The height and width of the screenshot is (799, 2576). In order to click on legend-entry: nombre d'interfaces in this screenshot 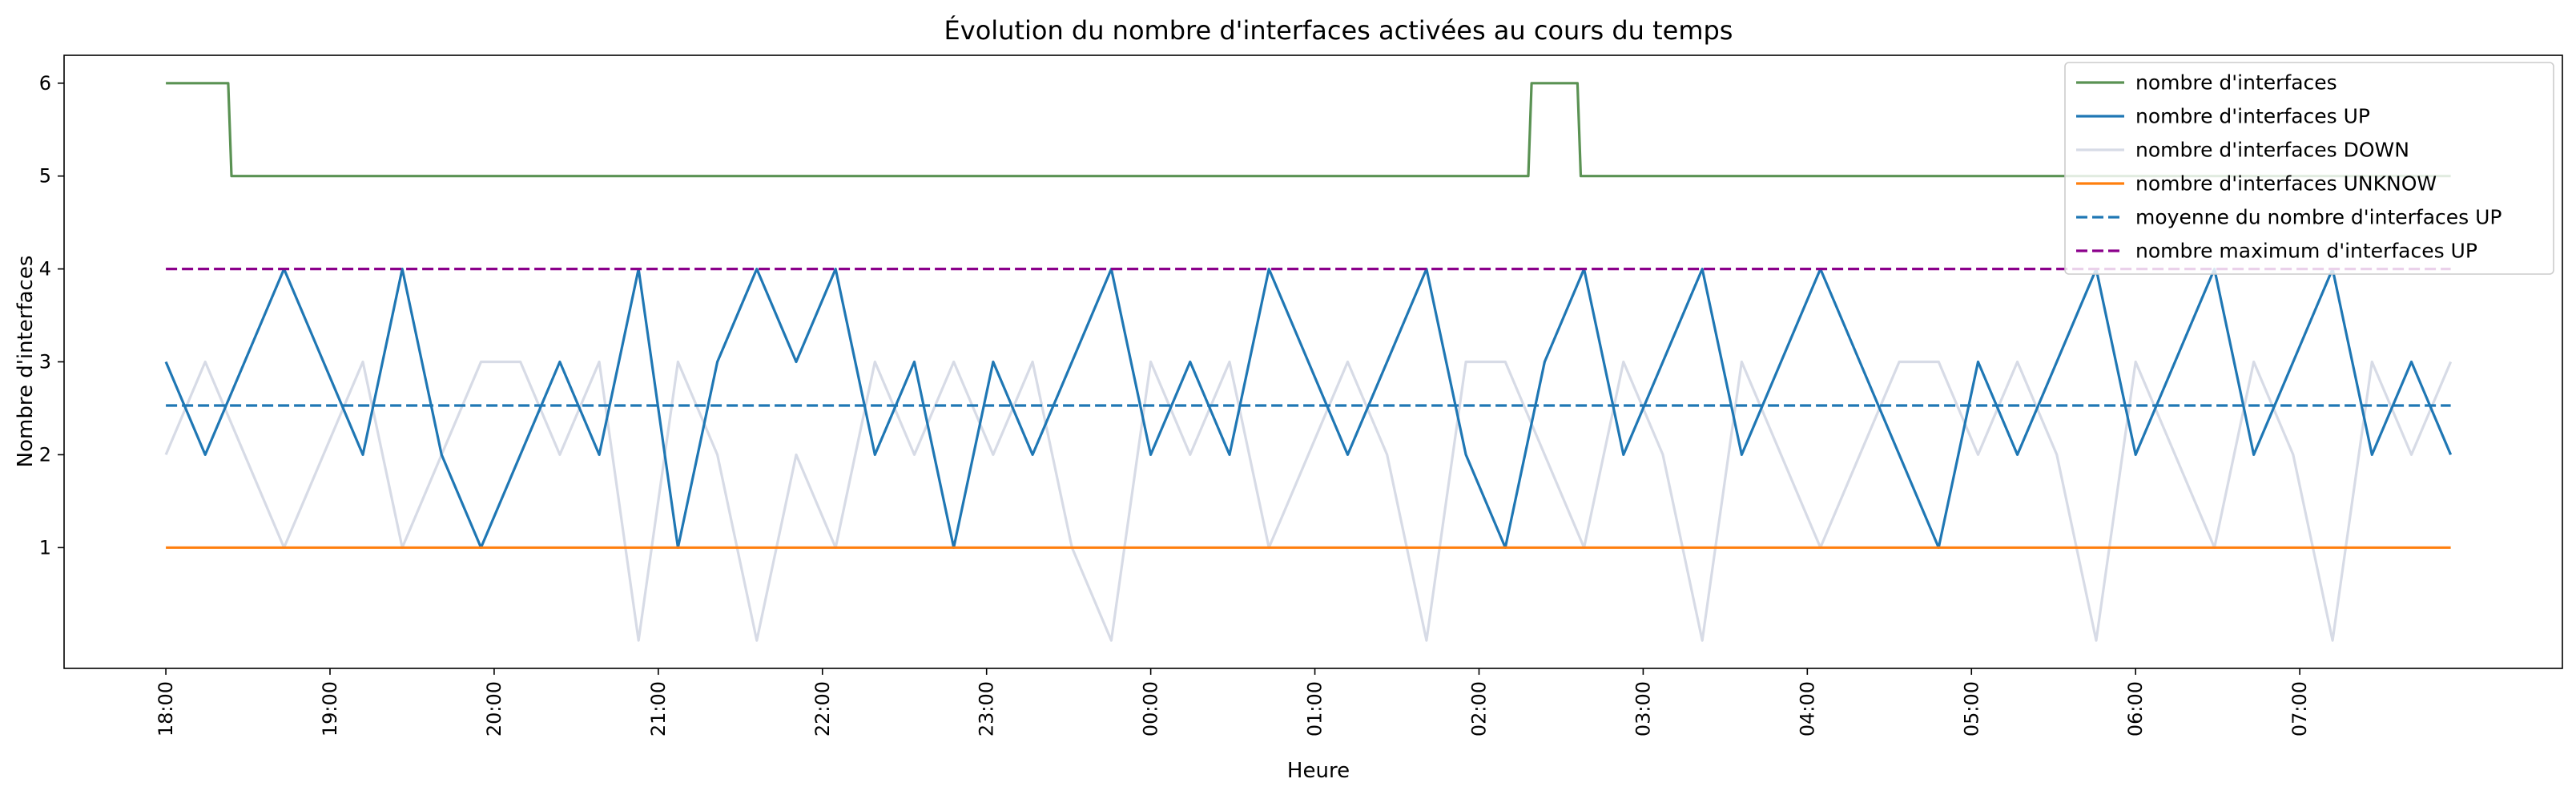, I will do `click(2236, 83)`.